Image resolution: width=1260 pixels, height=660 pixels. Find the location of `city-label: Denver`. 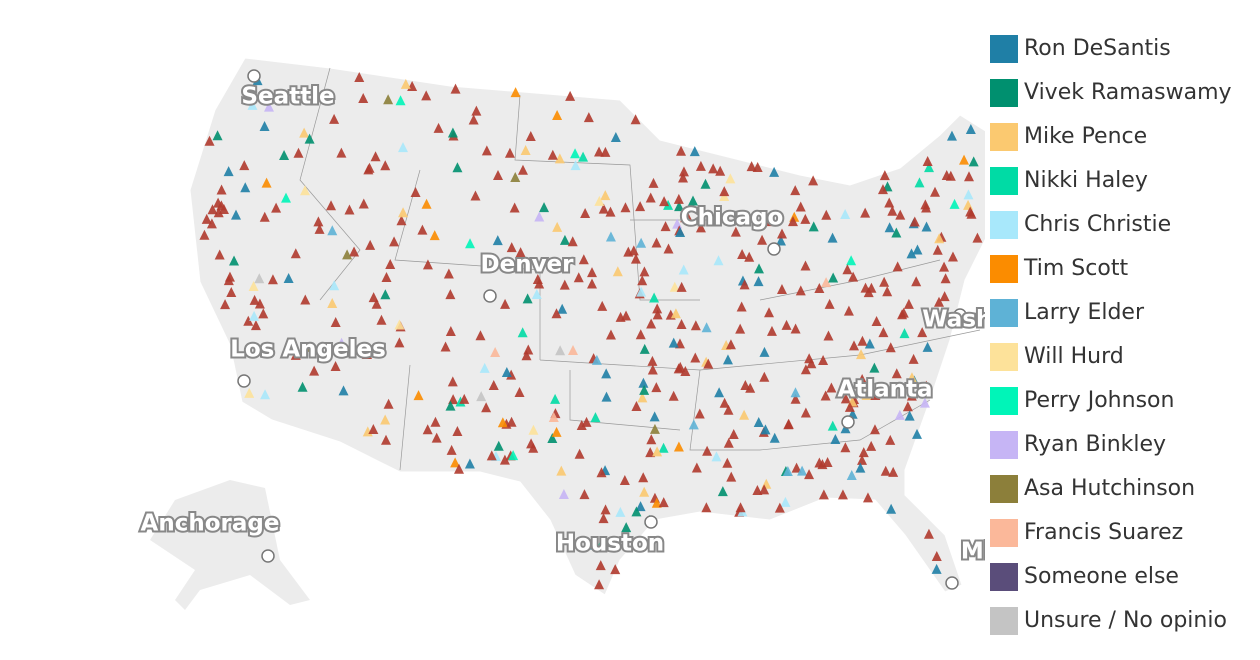

city-label: Denver is located at coordinates (528, 265).